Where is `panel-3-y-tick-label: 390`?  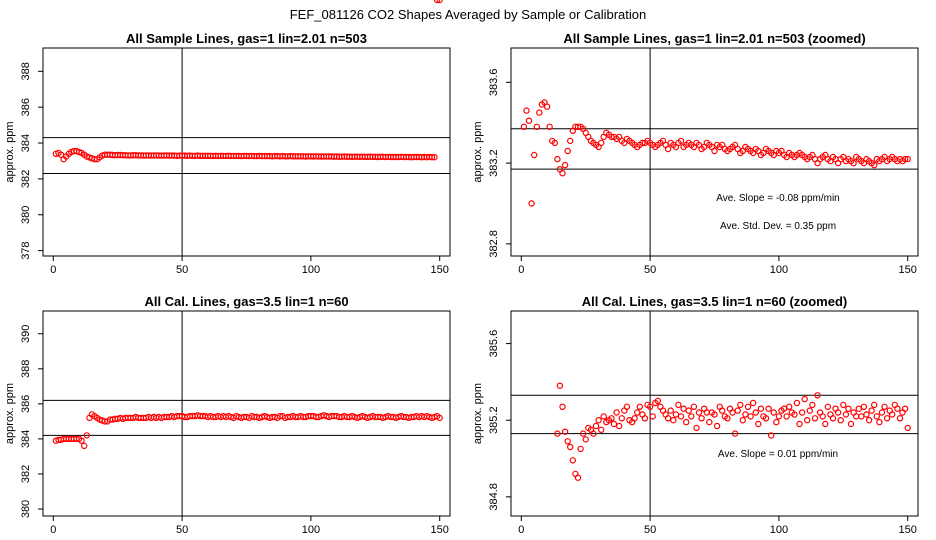
panel-3-y-tick-label: 390 is located at coordinates (26, 334).